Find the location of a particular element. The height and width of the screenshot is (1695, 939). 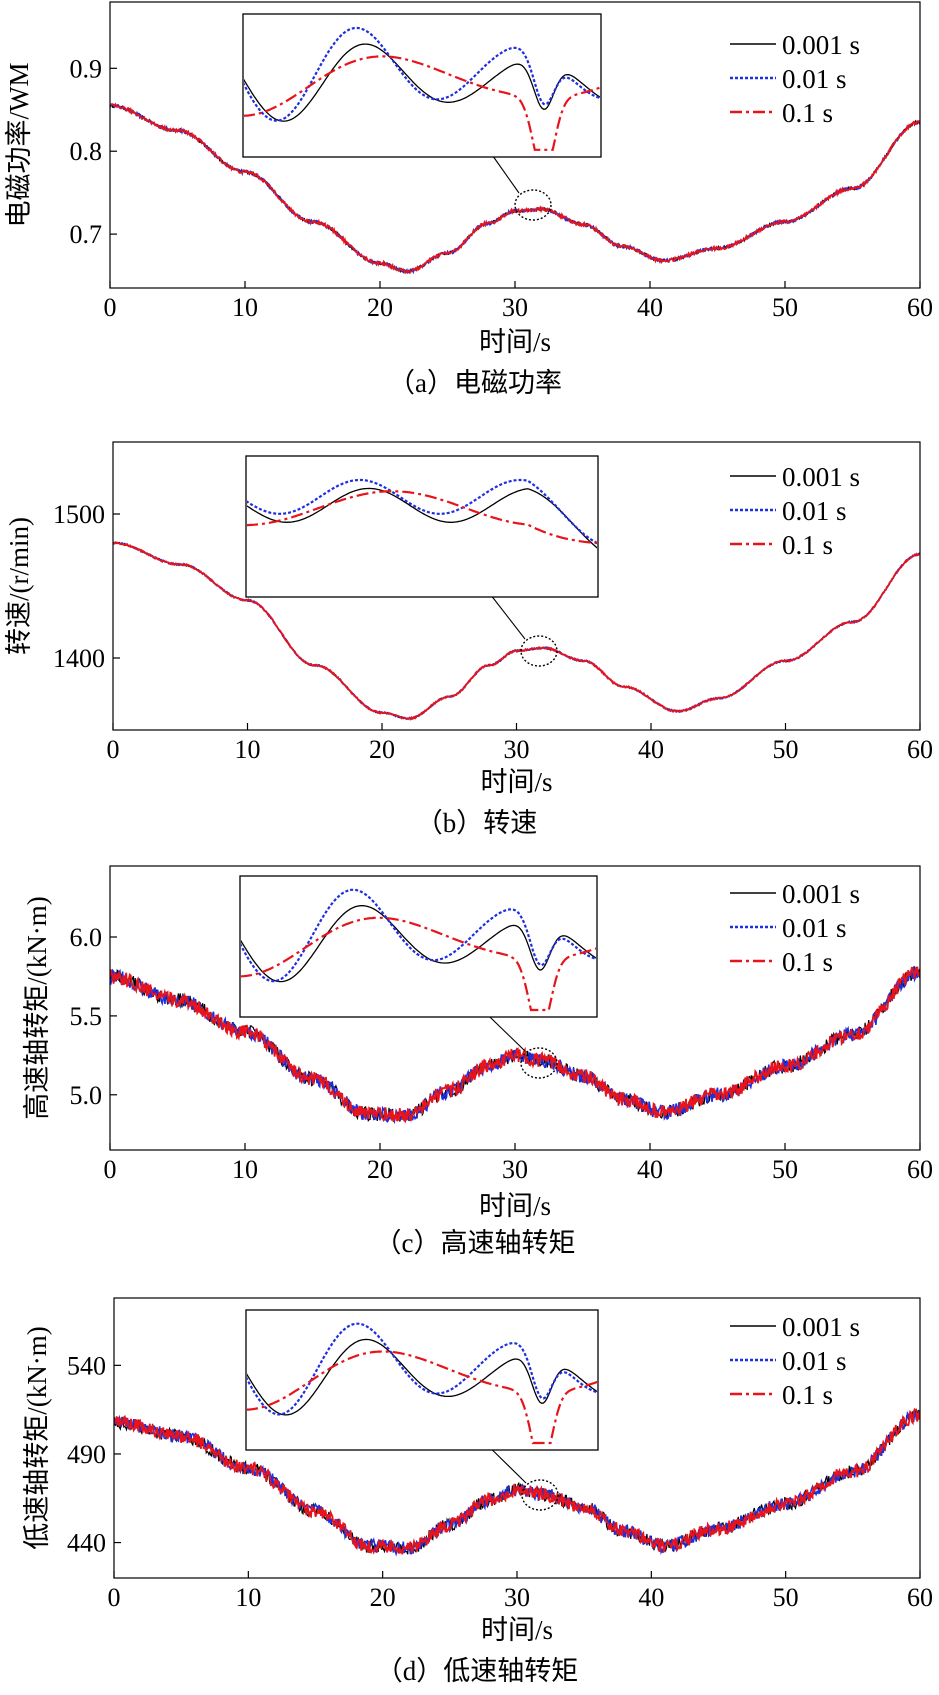

y-tick-label: 1500 is located at coordinates (79, 514).